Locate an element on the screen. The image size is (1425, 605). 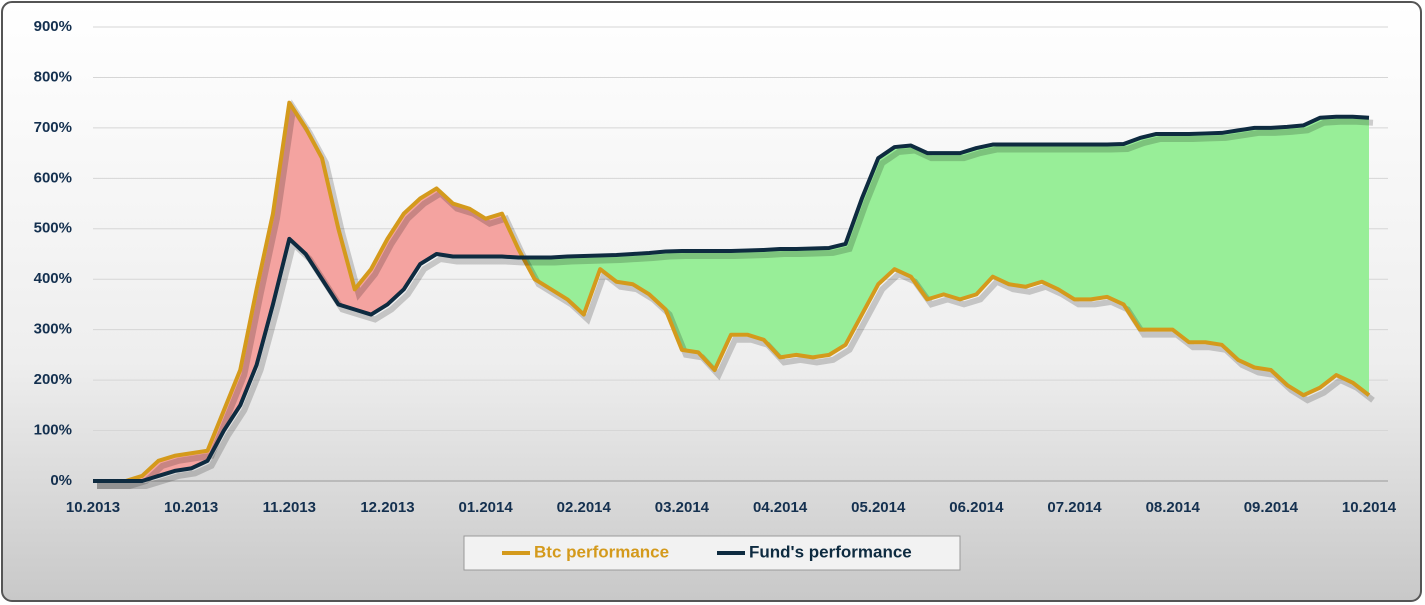
y-tick-label: 400% is located at coordinates (53, 278).